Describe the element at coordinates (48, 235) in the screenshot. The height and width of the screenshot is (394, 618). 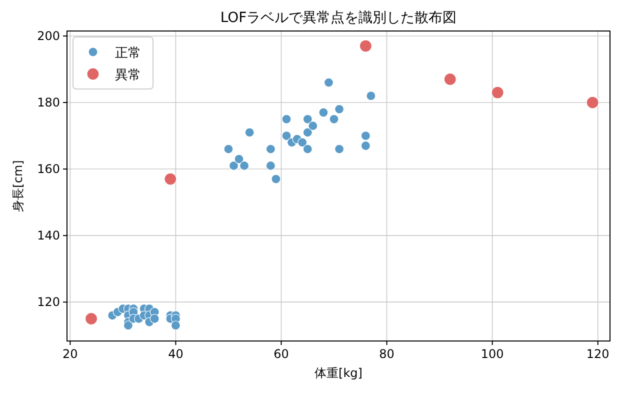
I see `y-tick-label: 140` at that location.